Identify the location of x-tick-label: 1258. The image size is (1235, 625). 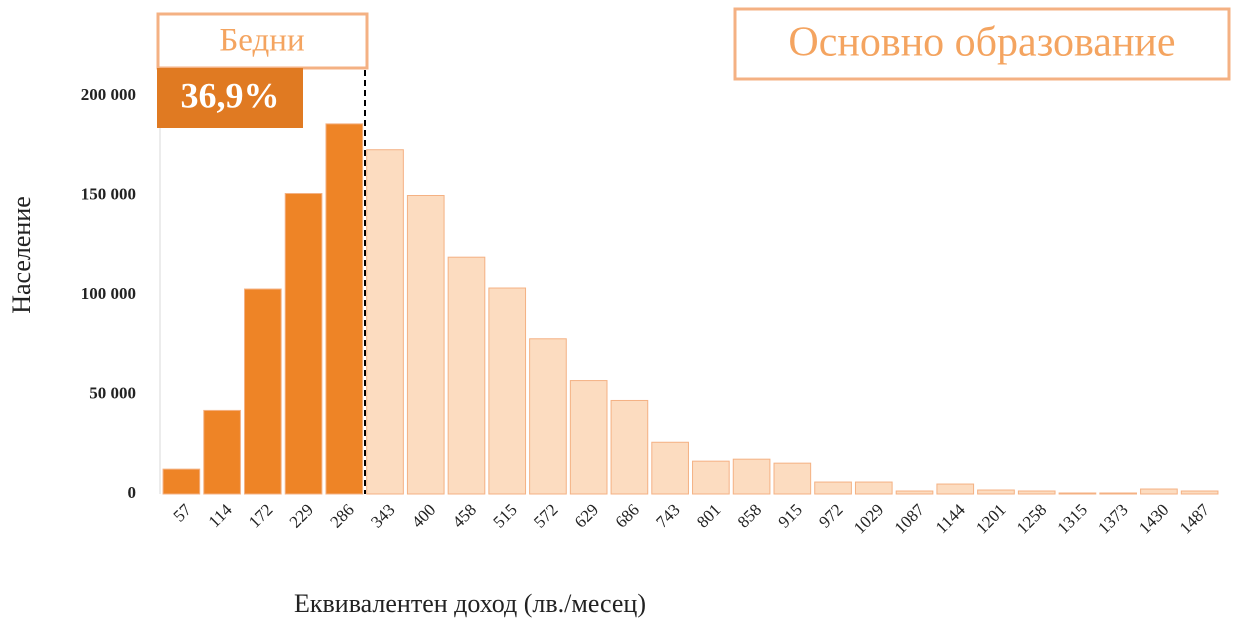
(1031, 518).